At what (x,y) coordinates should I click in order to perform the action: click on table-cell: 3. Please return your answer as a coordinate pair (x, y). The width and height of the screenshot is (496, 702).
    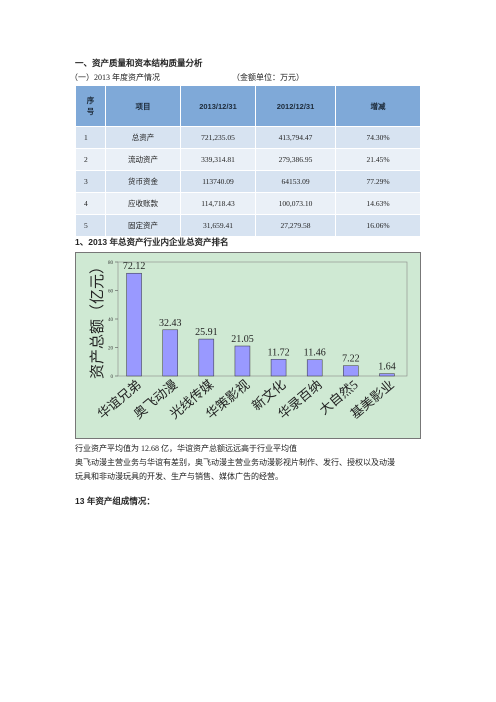
    Looking at the image, I should click on (90, 181).